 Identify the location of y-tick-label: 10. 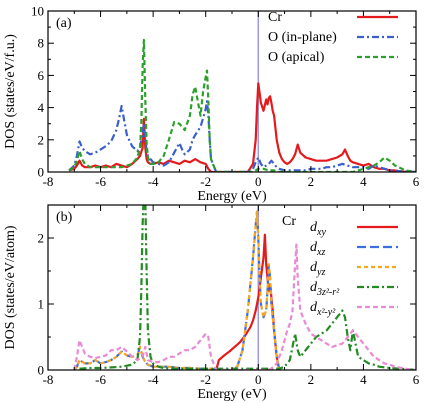
(37, 11).